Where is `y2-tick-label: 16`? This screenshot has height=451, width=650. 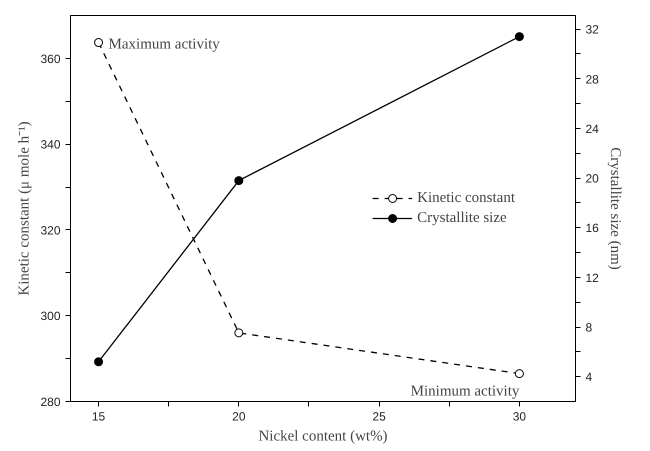
y2-tick-label: 16 is located at coordinates (593, 228).